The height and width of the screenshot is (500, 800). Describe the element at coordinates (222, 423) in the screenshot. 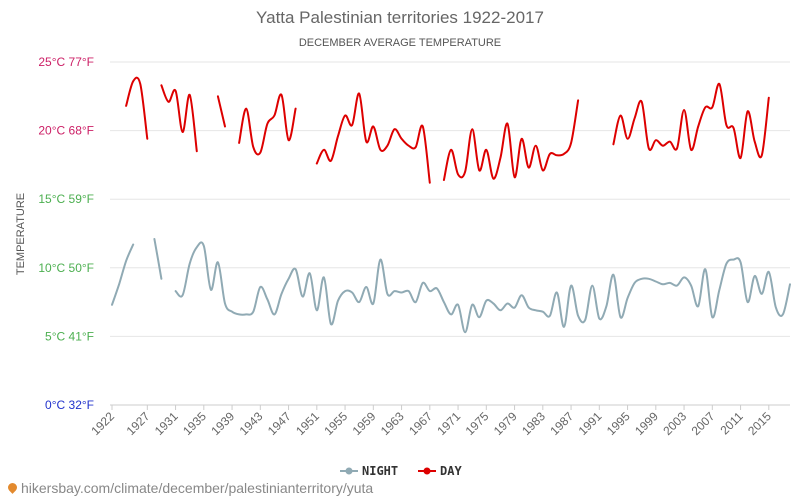

I see `x-tick-label: 1939` at that location.